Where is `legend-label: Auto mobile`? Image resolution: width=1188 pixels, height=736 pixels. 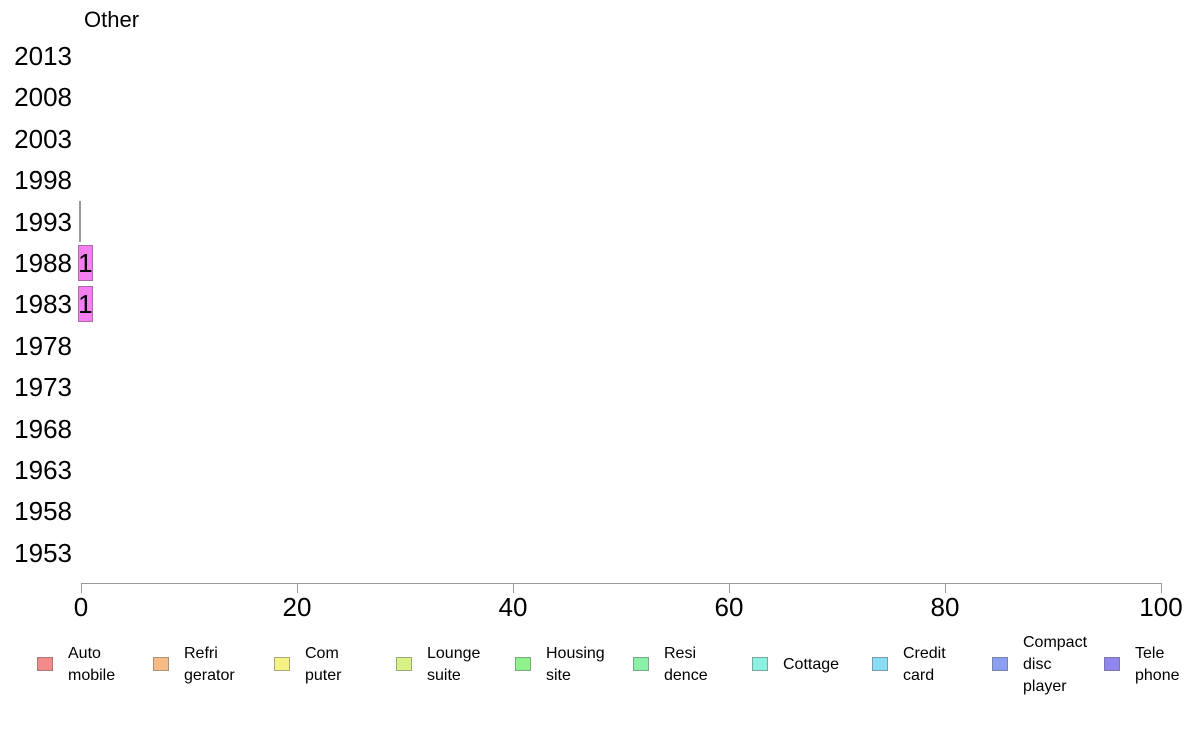 legend-label: Auto mobile is located at coordinates (92, 664).